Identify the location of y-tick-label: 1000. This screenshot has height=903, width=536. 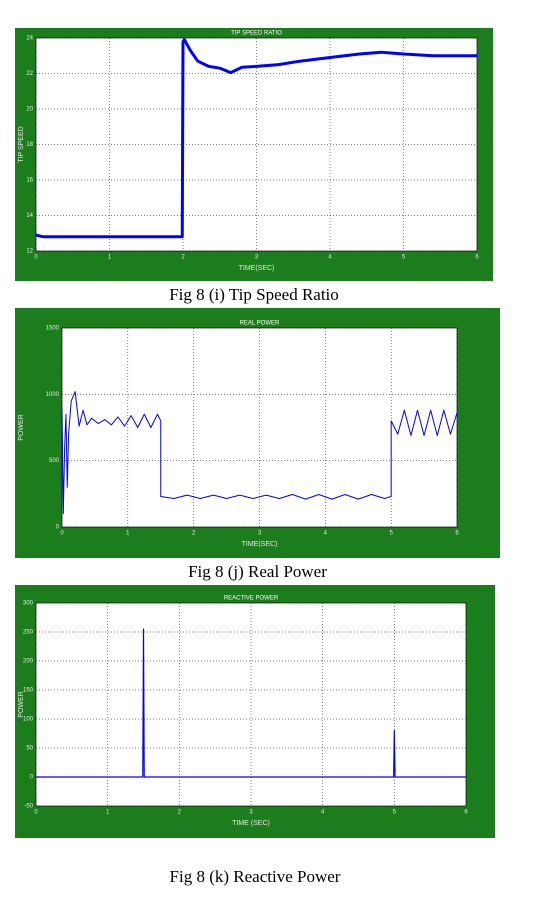
(53, 395).